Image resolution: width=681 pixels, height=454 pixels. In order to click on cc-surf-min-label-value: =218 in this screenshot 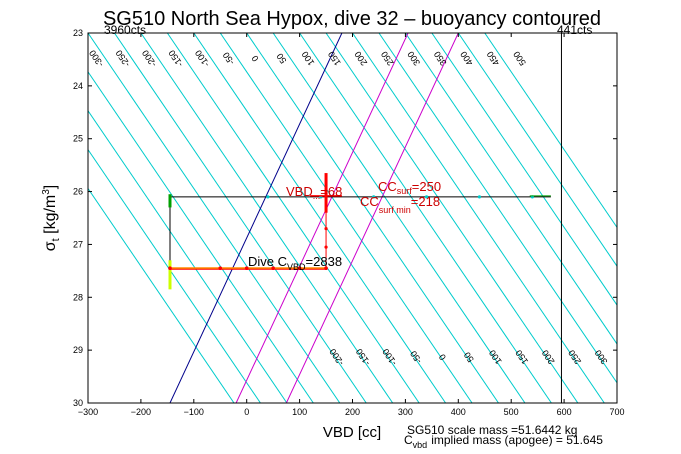, I will do `click(425, 201)`.